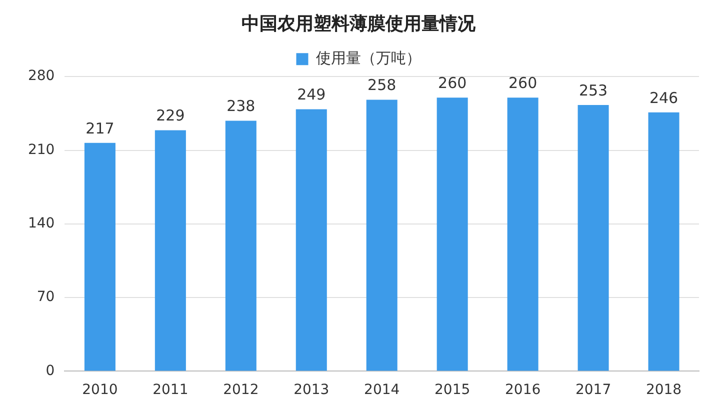 This screenshot has width=727, height=420. I want to click on data-label: 249, so click(311, 95).